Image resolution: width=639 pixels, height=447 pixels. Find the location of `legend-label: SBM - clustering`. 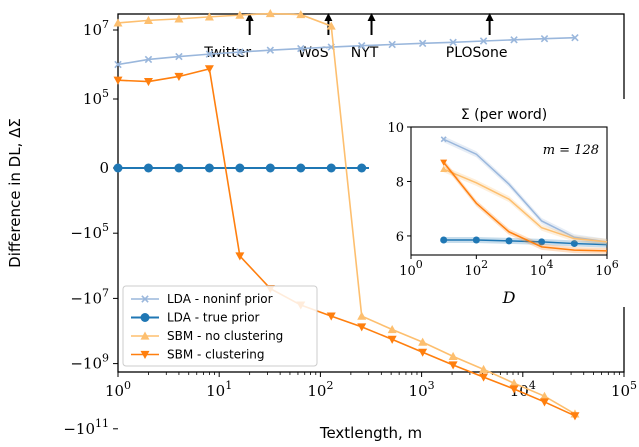

legend-label: SBM - clustering is located at coordinates (216, 355).